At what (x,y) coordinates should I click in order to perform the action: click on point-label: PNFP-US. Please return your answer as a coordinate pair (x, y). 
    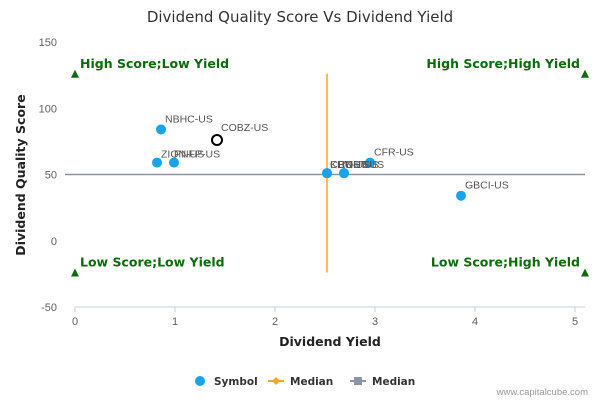
    Looking at the image, I should click on (197, 155).